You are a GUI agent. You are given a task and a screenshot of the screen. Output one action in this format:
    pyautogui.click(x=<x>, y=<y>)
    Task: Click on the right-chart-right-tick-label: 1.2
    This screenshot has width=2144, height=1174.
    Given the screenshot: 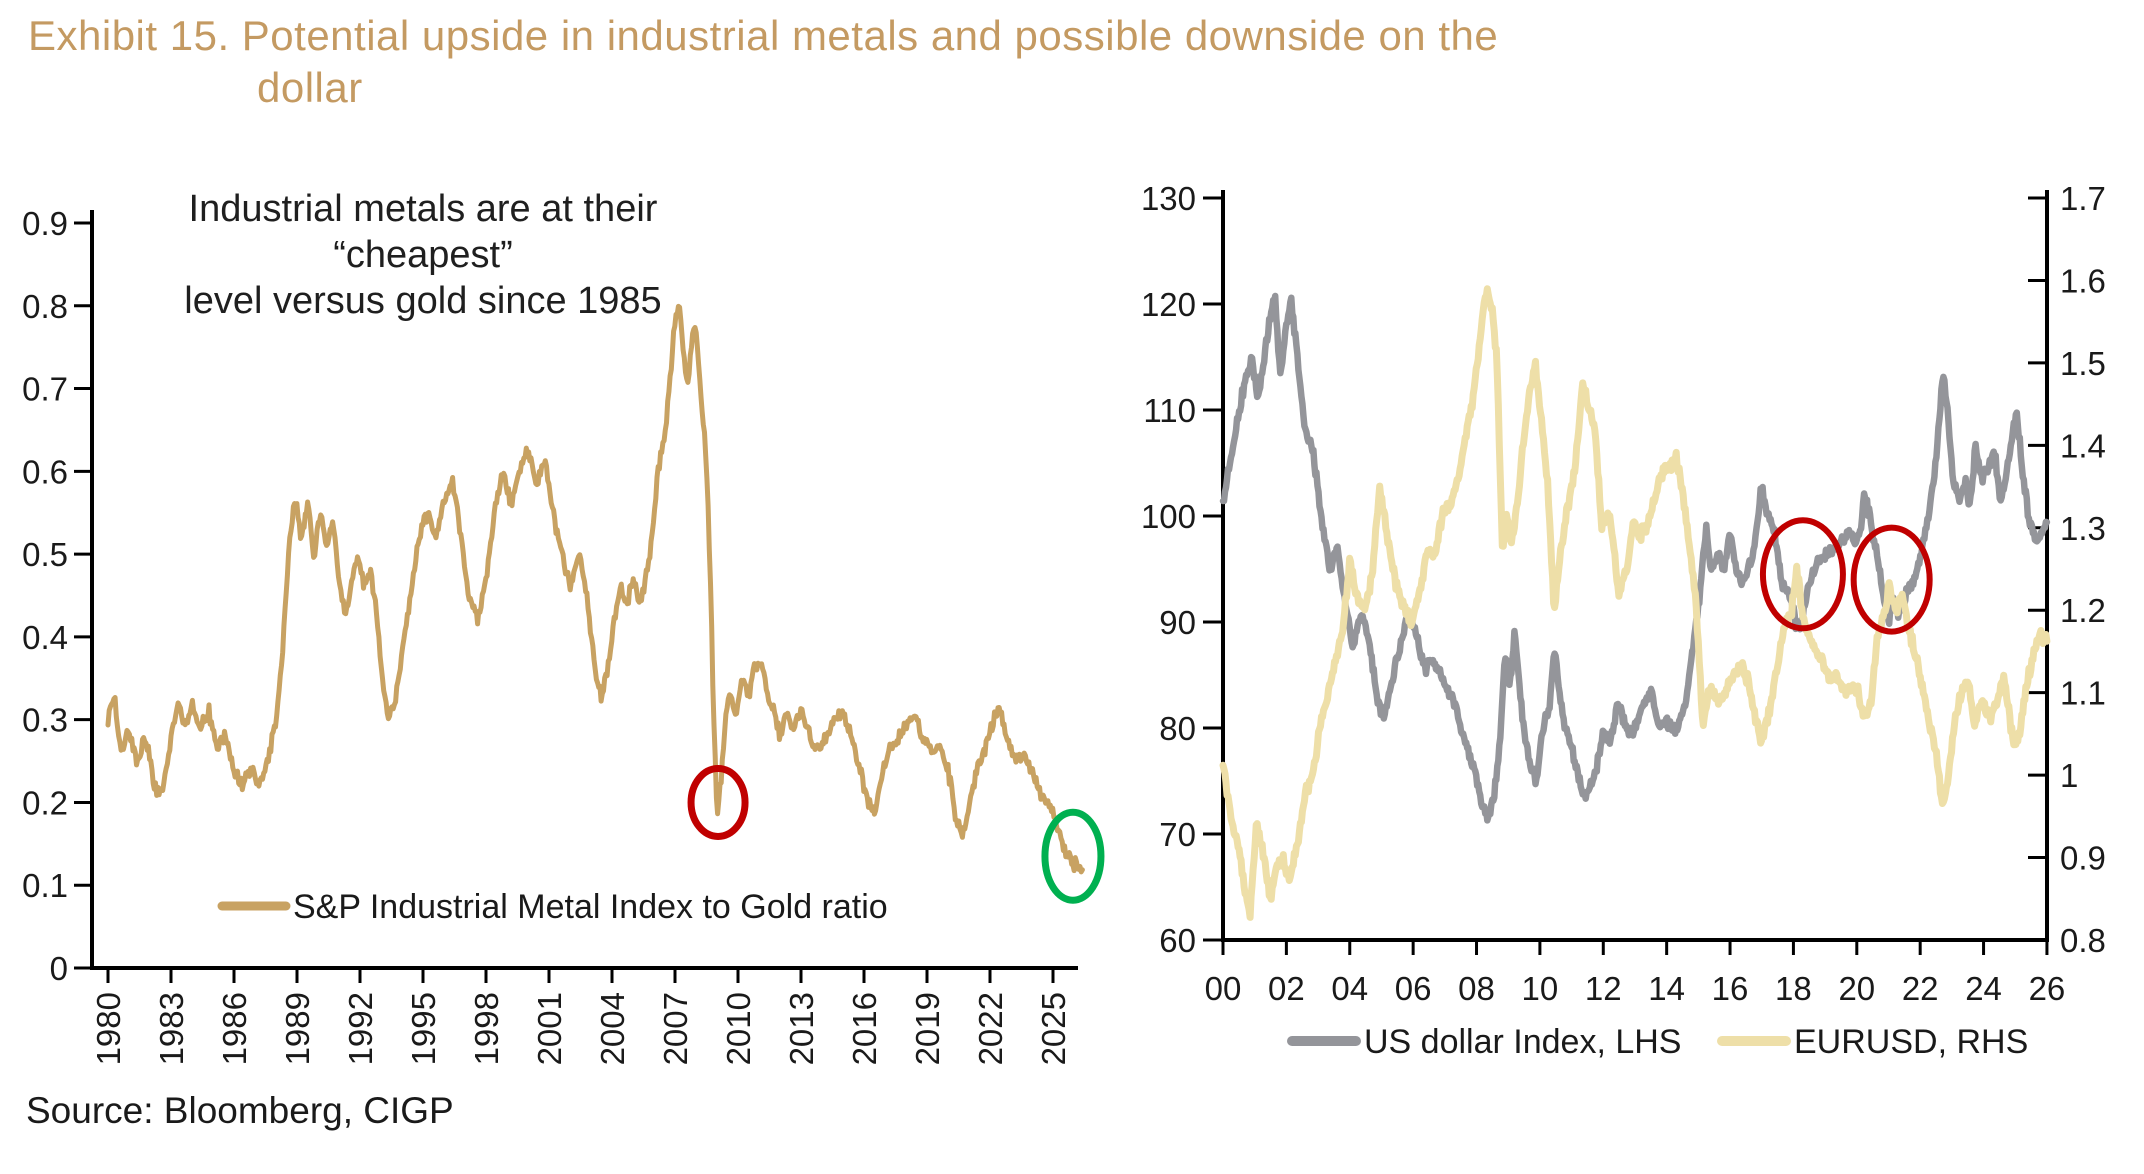 What is the action you would take?
    pyautogui.click(x=2083, y=610)
    